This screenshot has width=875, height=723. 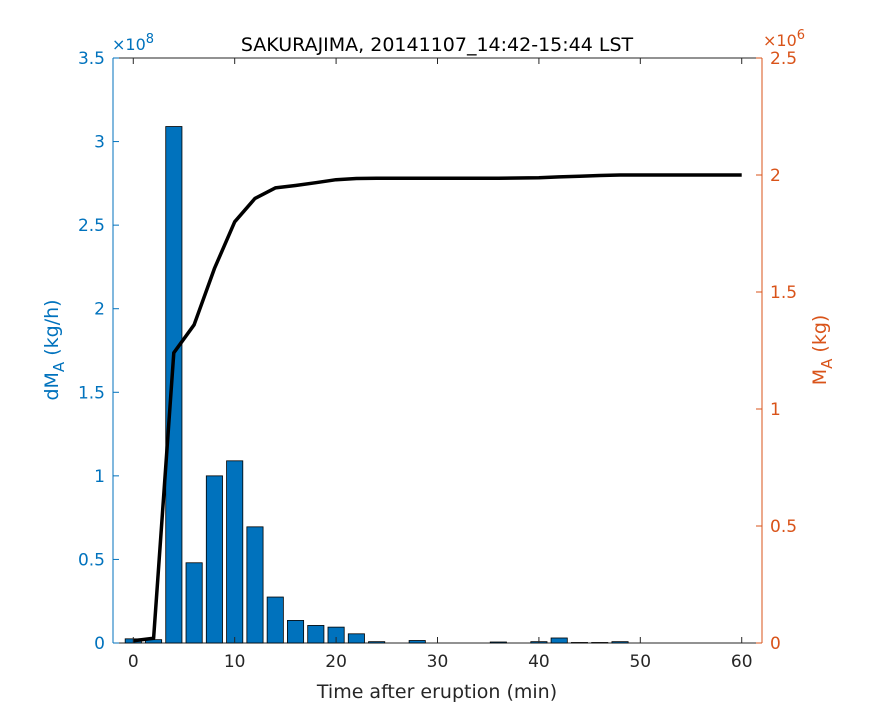 I want to click on left-tick-label: 1.5, so click(x=91, y=393).